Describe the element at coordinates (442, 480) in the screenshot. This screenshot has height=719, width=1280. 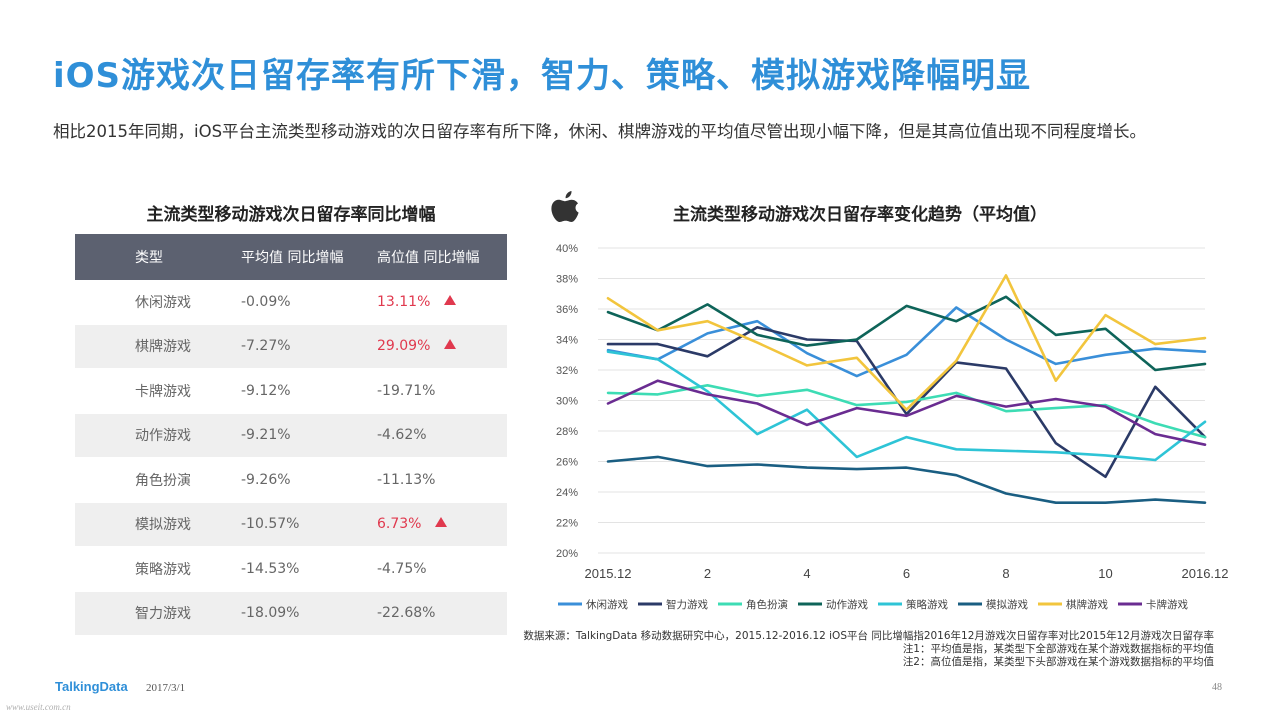
I see `cell-high: -11.13%` at that location.